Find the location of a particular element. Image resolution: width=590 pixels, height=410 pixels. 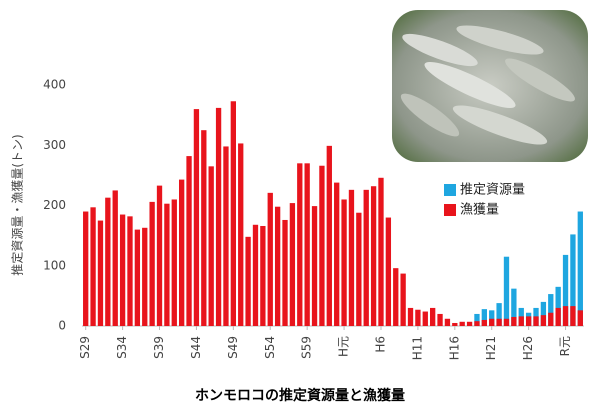

x-tick-label: H26 is located at coordinates (528, 348).